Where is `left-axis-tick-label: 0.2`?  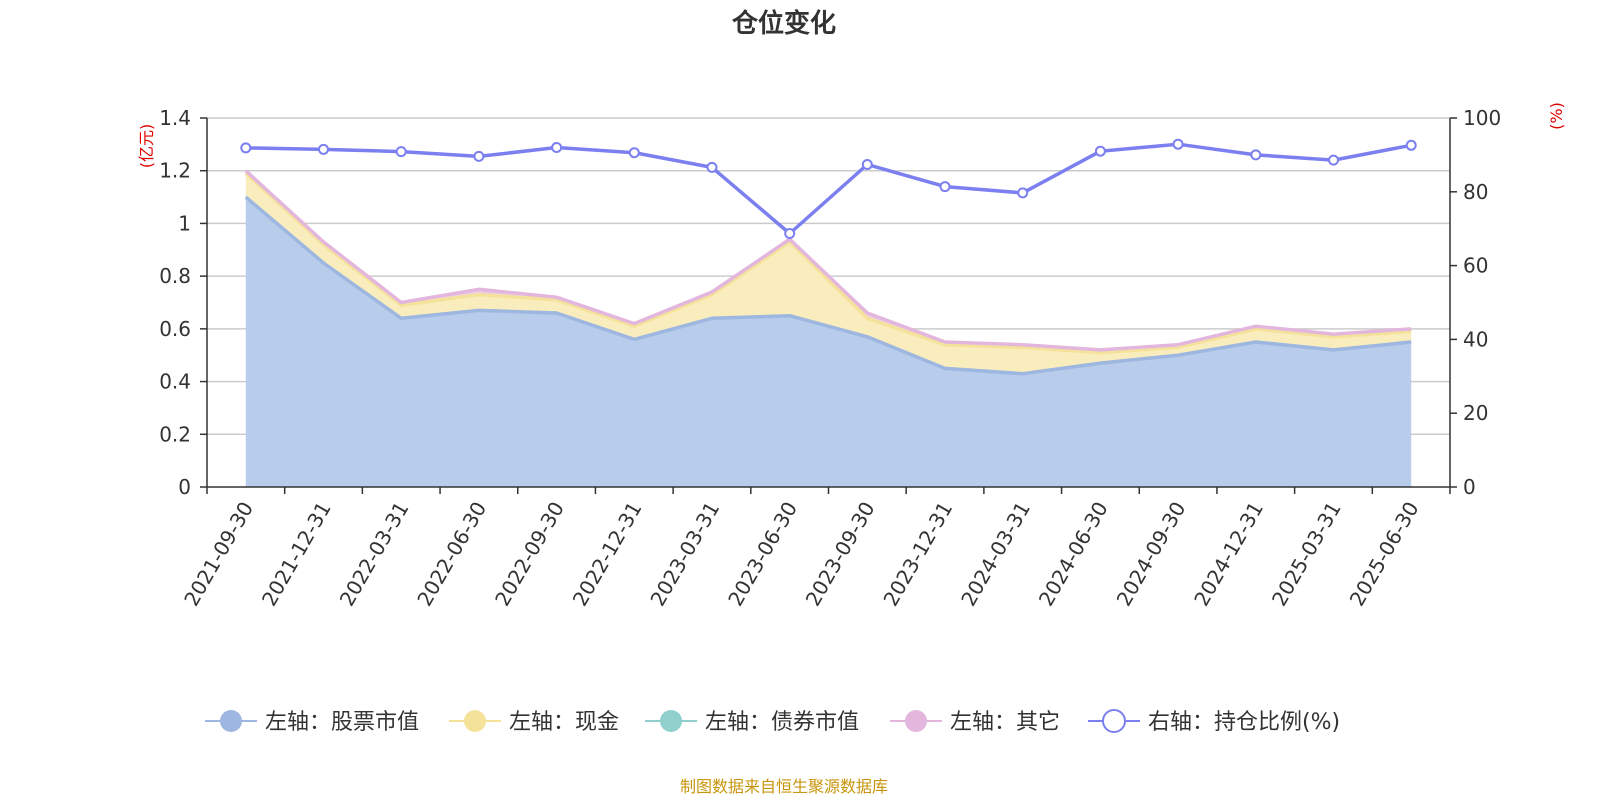
left-axis-tick-label: 0.2 is located at coordinates (175, 434).